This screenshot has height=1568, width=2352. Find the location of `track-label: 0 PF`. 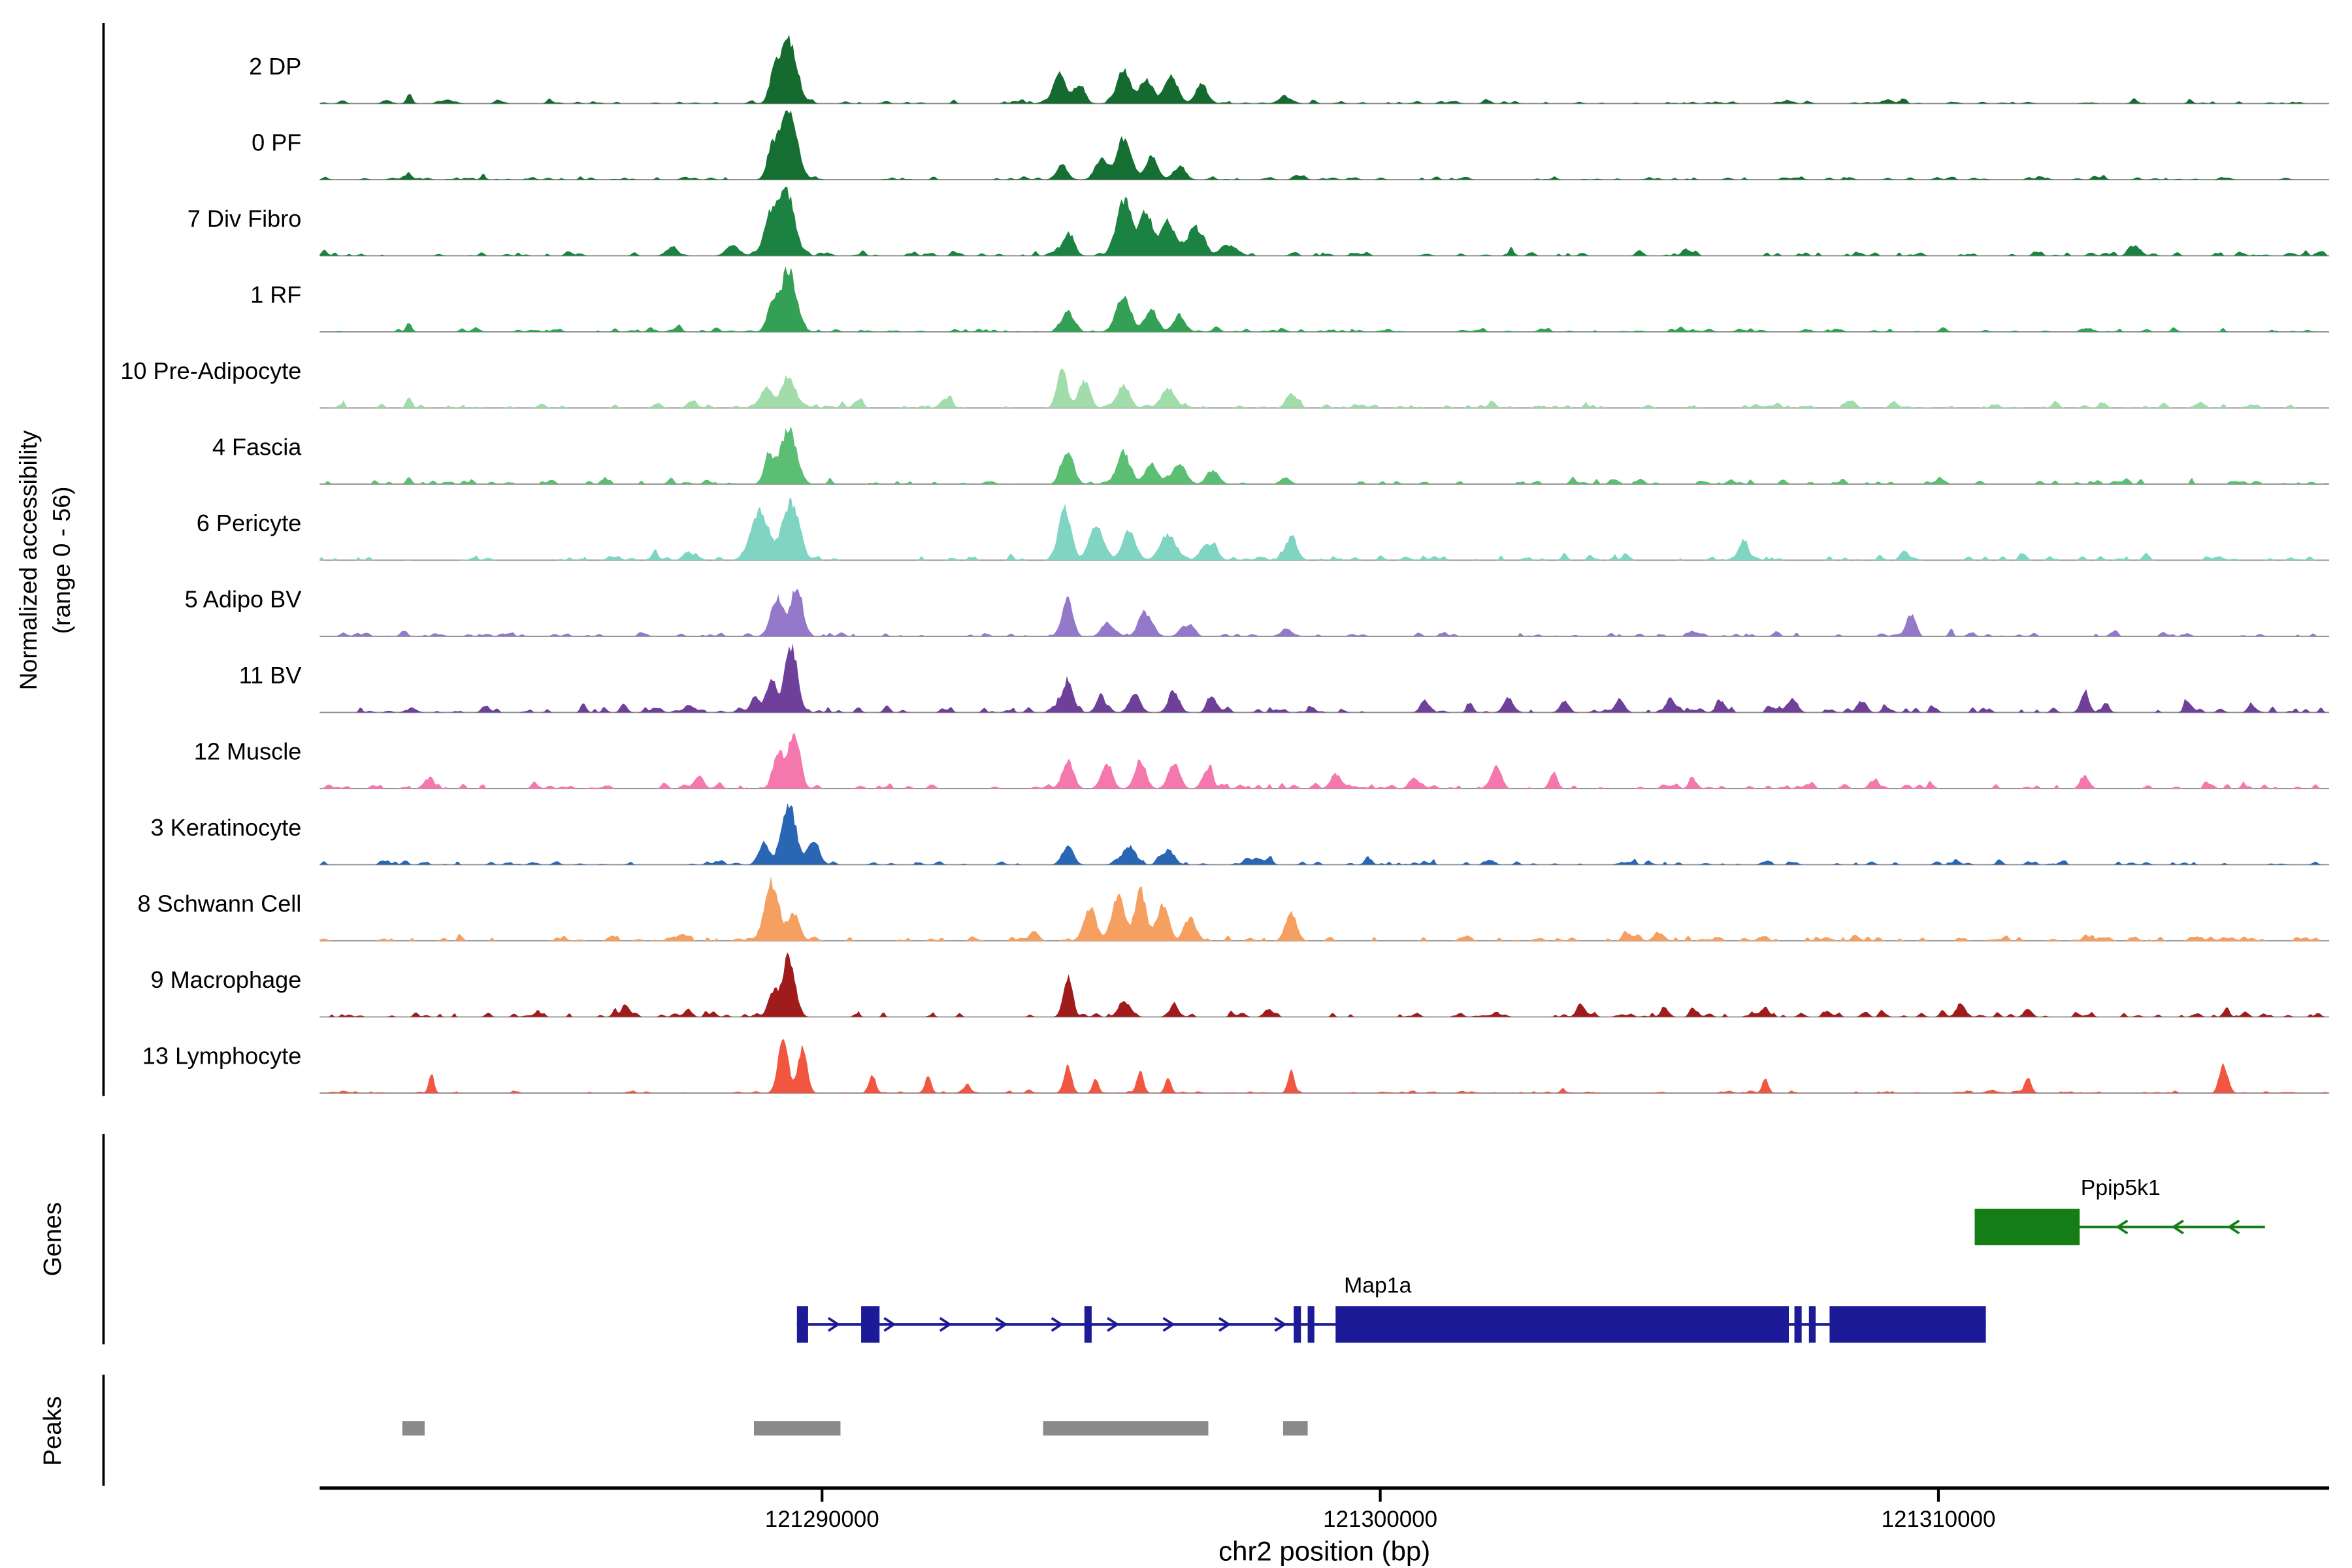

track-label: 0 PF is located at coordinates (276, 142).